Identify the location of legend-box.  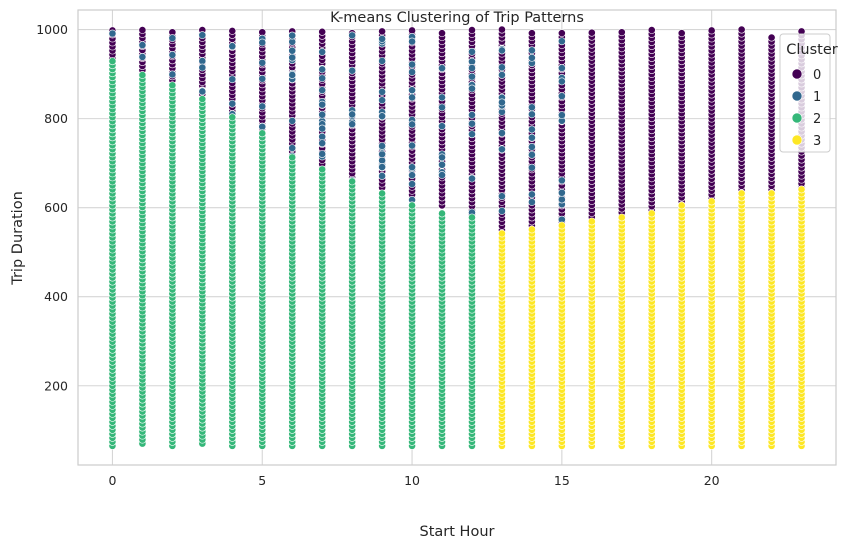
(805, 93).